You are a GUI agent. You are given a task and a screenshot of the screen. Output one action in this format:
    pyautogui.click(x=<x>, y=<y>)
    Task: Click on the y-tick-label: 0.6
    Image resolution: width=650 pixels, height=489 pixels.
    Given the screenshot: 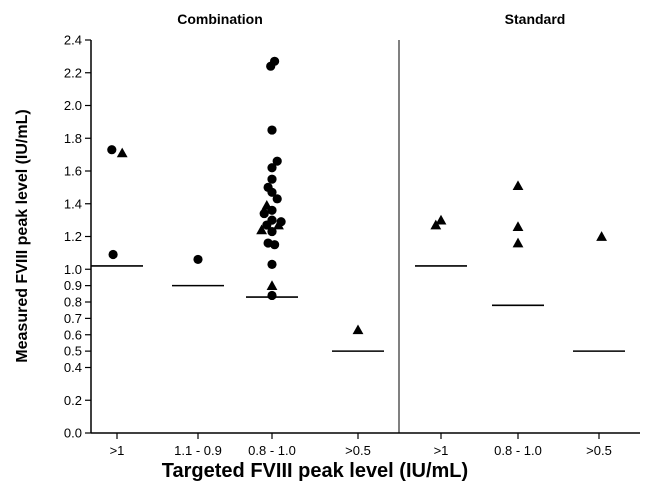 What is the action you would take?
    pyautogui.click(x=73, y=334)
    